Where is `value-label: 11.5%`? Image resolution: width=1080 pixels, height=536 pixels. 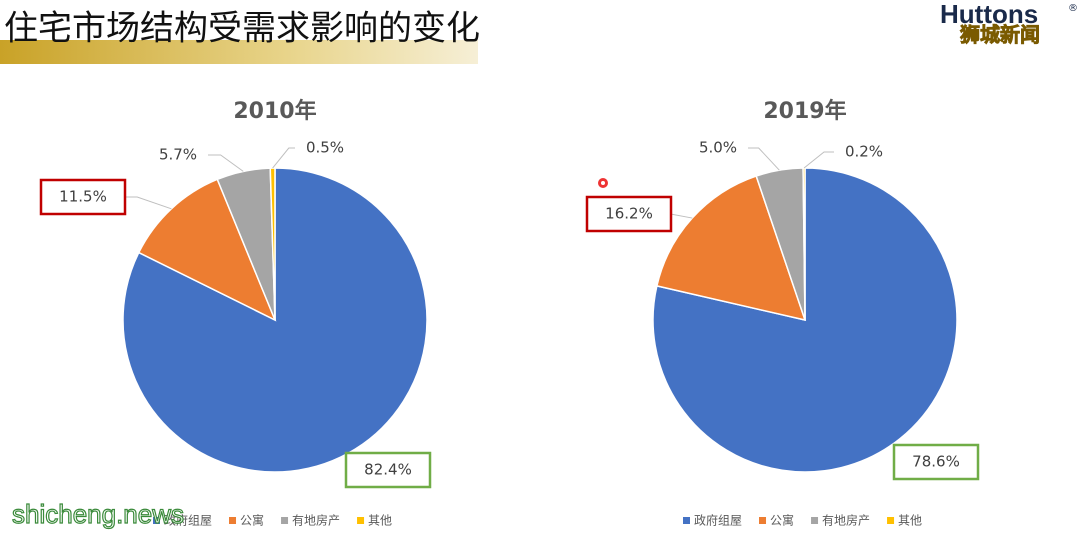
value-label: 11.5% is located at coordinates (83, 197).